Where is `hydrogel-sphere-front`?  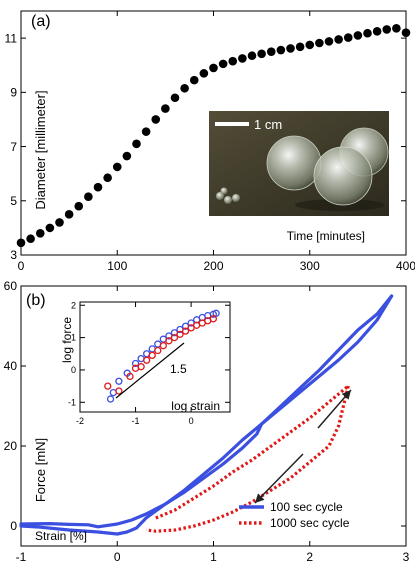
hydrogel-sphere-front is located at coordinates (343, 176).